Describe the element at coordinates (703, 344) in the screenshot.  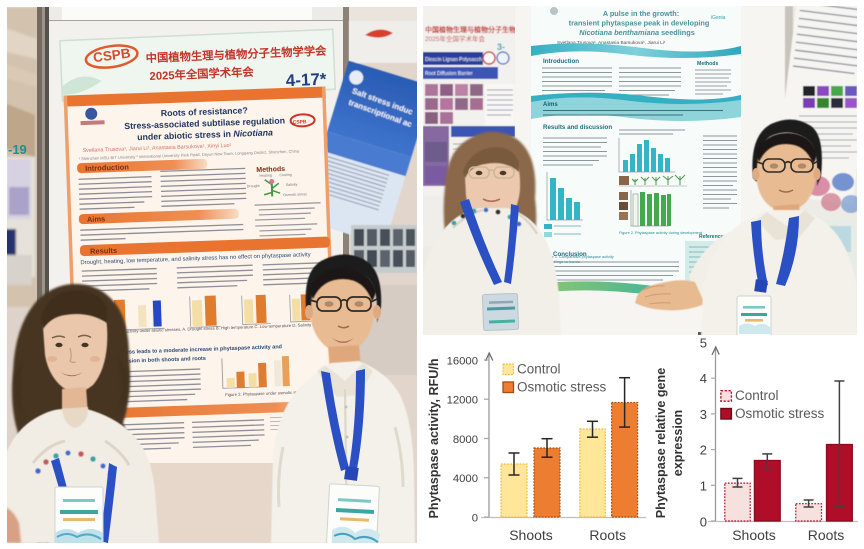
I see `svg-text: 5` at that location.